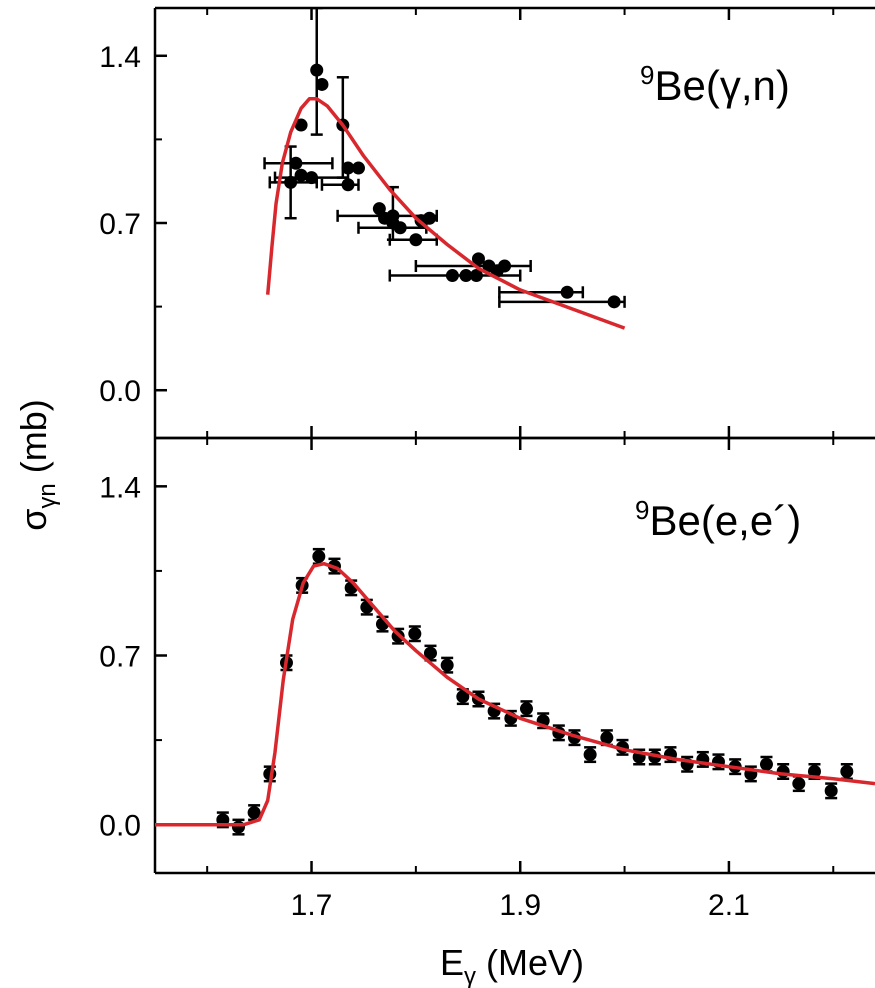  I want to click on x-axis-title-main: E, so click(452, 962).